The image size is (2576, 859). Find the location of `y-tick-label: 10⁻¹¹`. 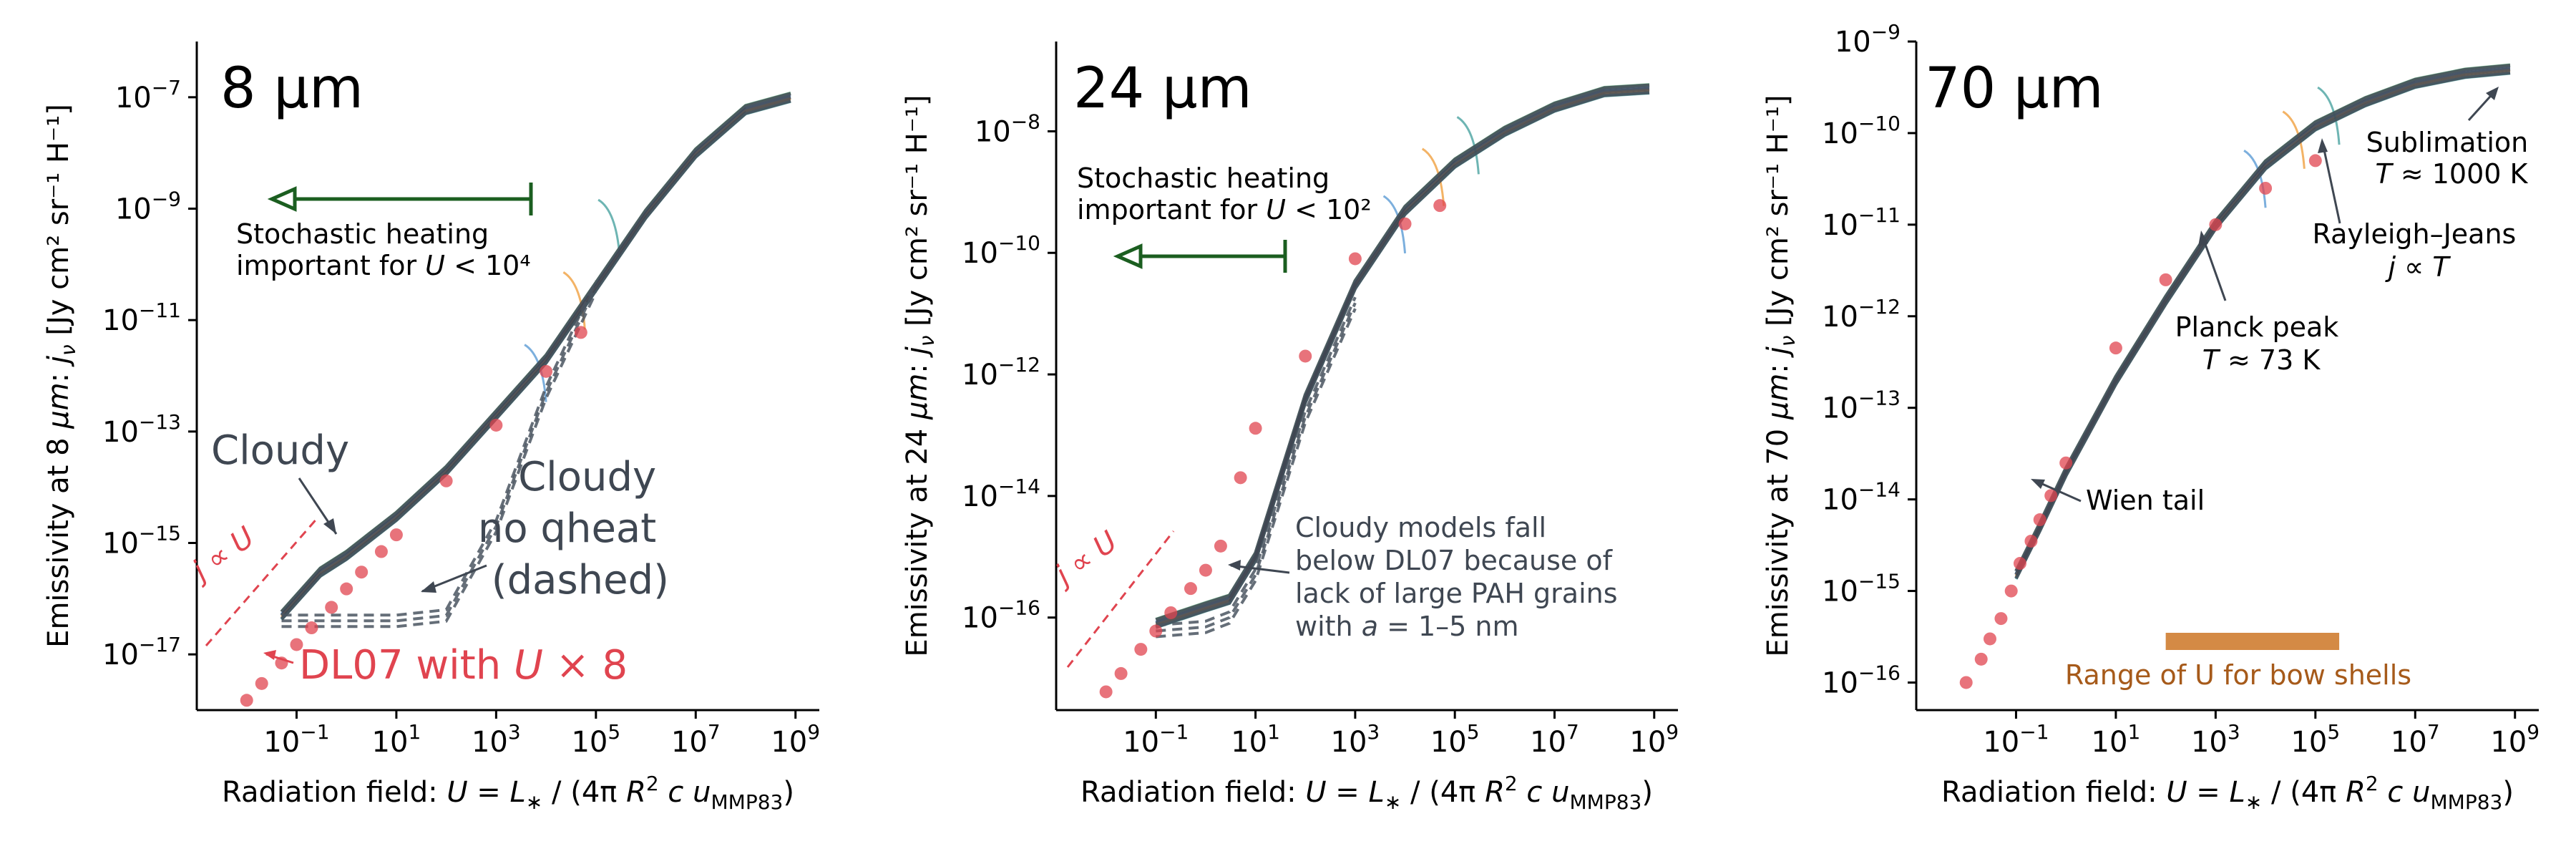

y-tick-label: 10⁻¹¹ is located at coordinates (1861, 222).